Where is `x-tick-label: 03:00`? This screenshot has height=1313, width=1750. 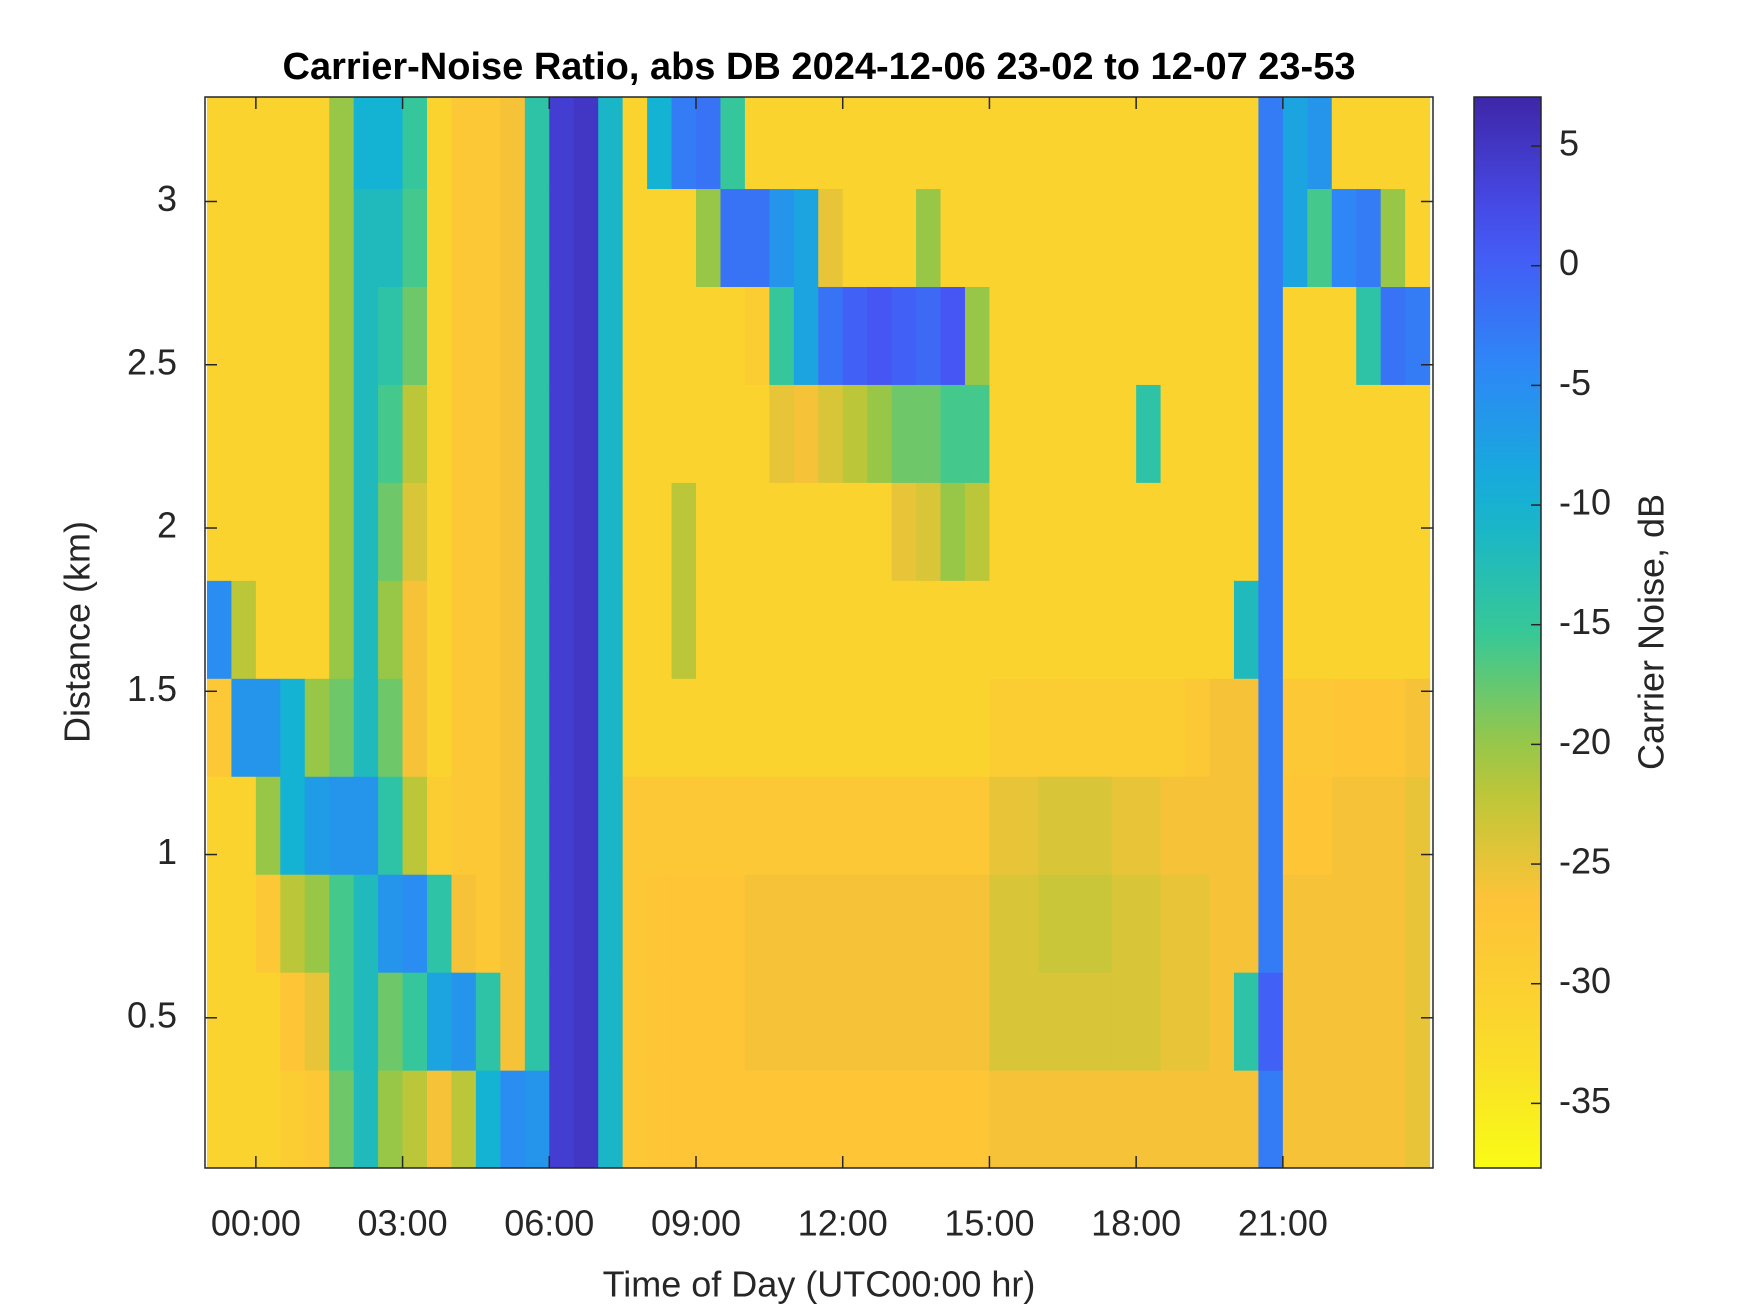
x-tick-label: 03:00 is located at coordinates (403, 1223).